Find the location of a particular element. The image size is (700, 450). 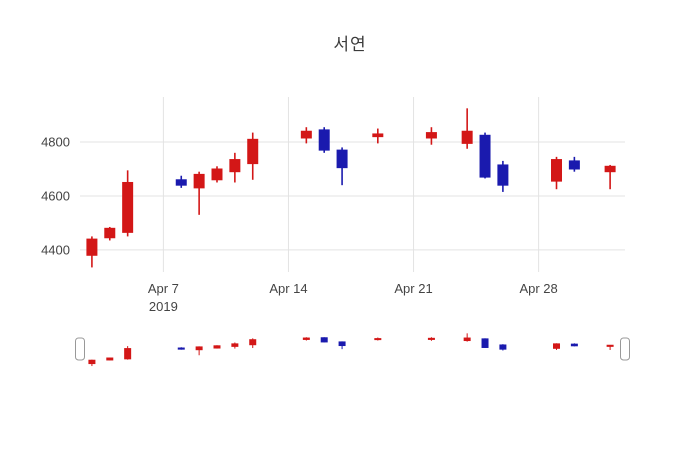

x-tick-label: Apr 7 is located at coordinates (163, 288).